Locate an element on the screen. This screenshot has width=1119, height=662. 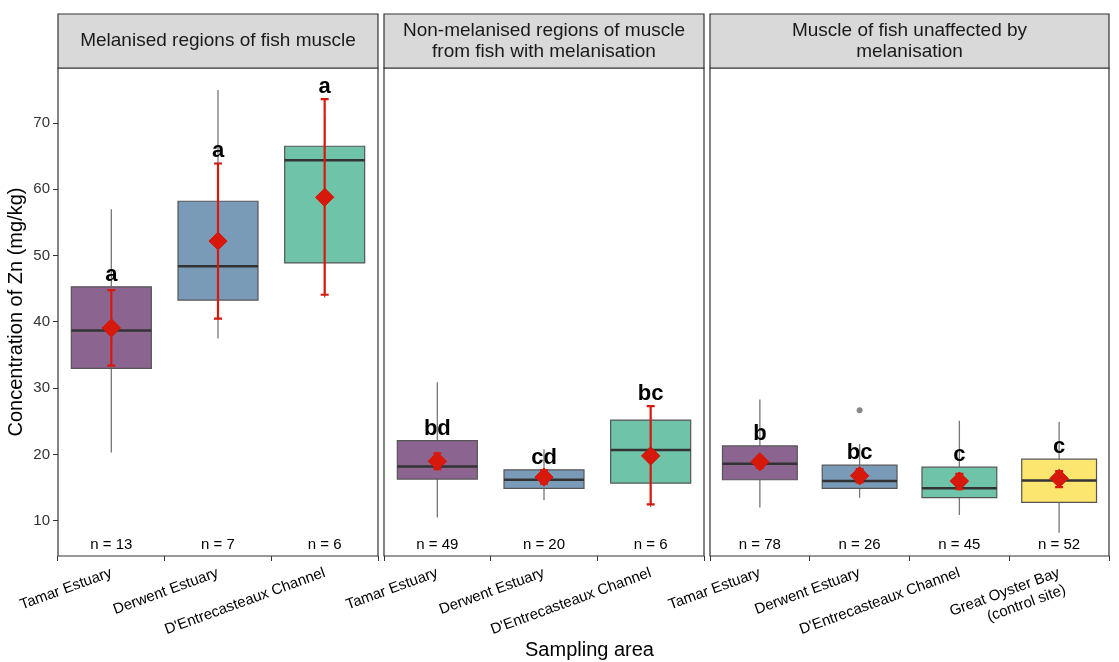
y-tick-label: 60 is located at coordinates (41, 188).